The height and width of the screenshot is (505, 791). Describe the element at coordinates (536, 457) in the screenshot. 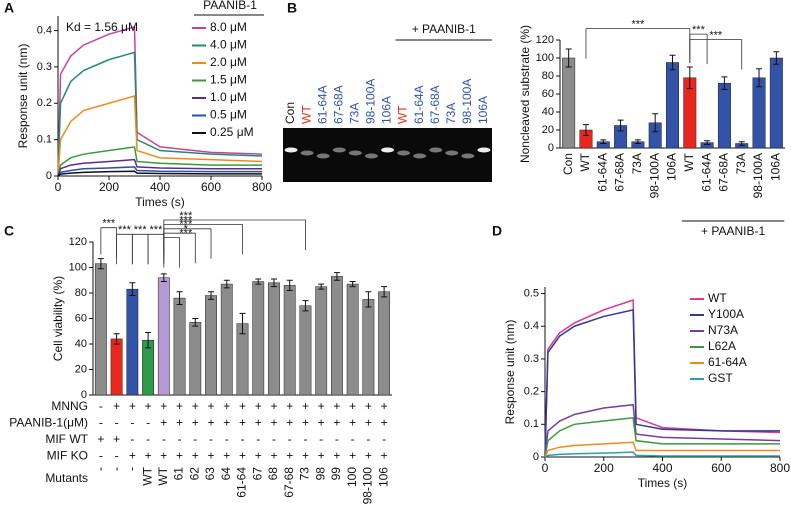

I see `y-tick-label: 0` at that location.